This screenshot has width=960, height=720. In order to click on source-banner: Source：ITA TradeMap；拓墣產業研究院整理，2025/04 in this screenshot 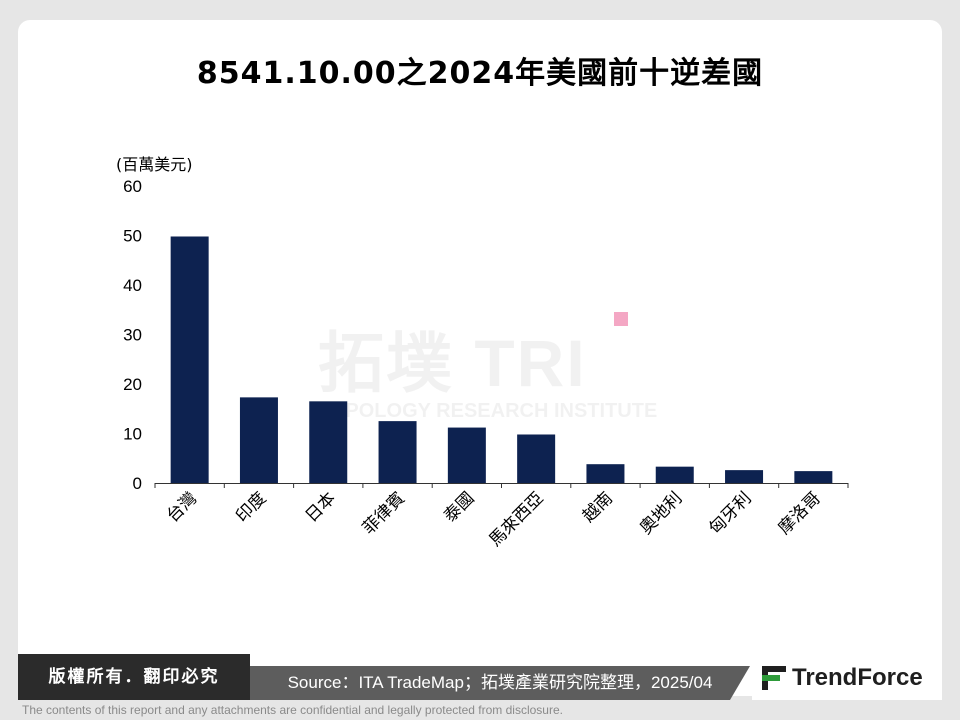, I will do `click(500, 683)`.